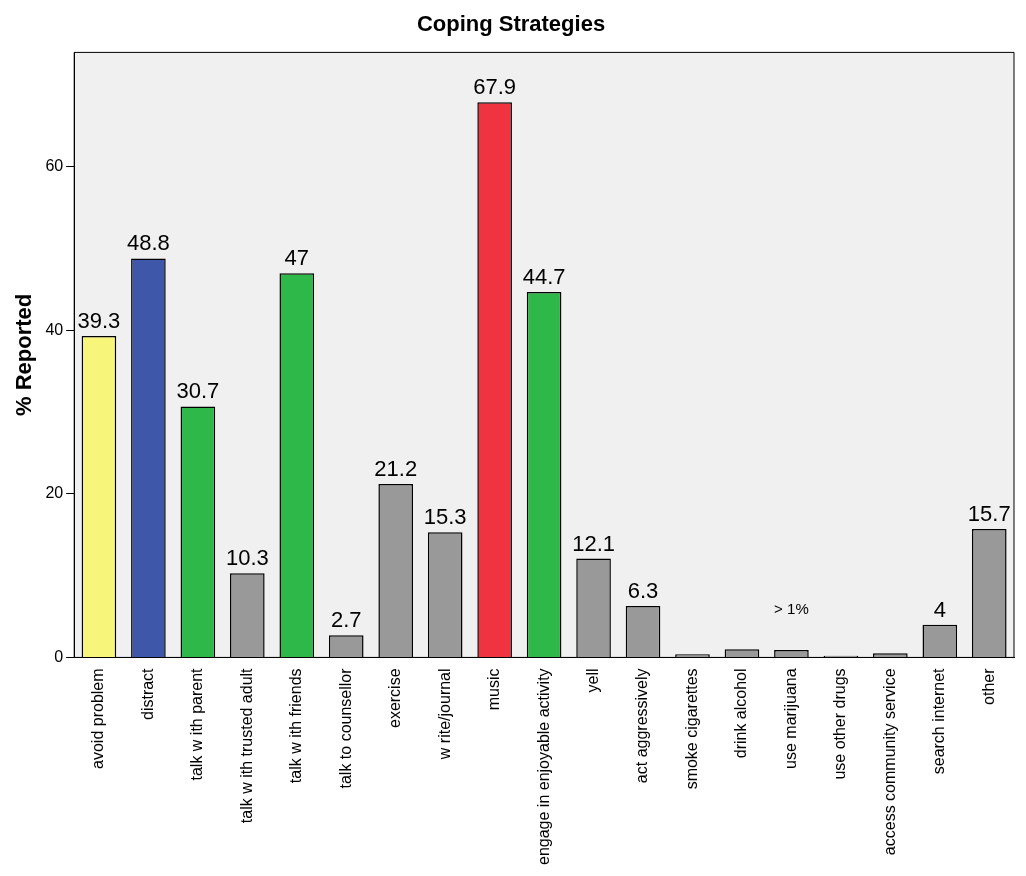 Image resolution: width=1026 pixels, height=876 pixels. I want to click on x-tick-label: talk w ith parent, so click(197, 724).